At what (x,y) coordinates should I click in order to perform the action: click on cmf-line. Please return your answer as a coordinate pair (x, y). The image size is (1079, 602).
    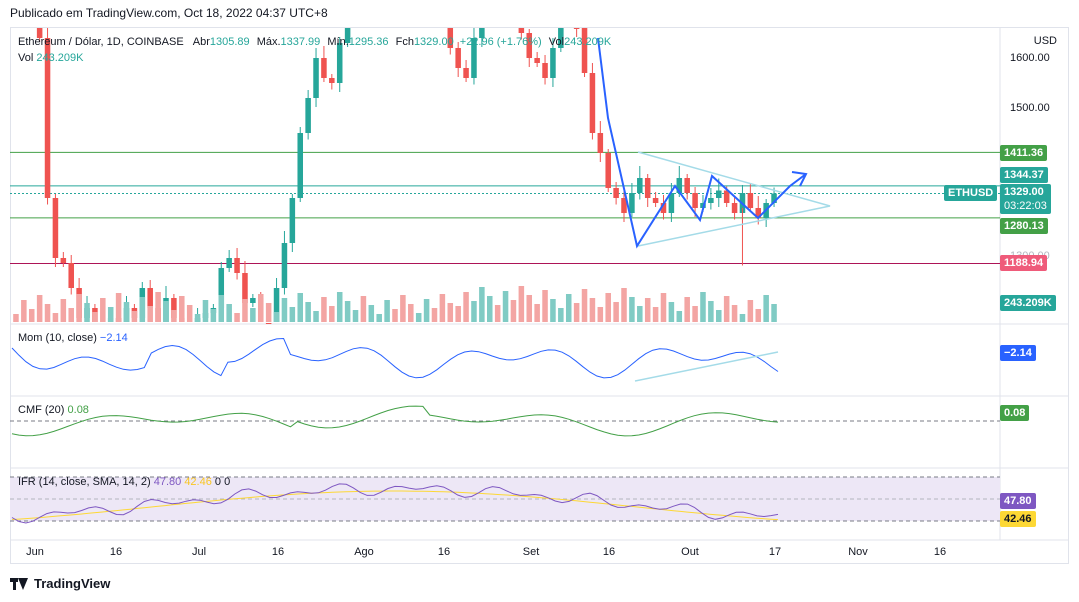
    Looking at the image, I should click on (395, 421).